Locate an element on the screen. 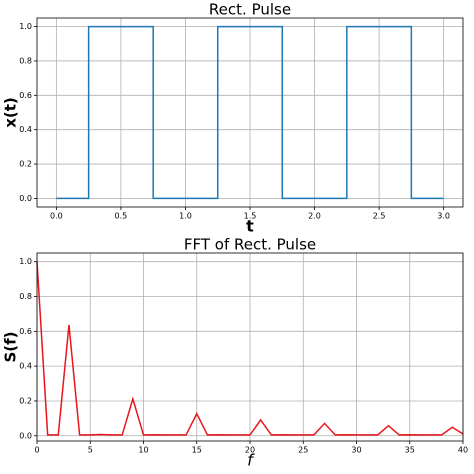  x-tick-label: 15 is located at coordinates (197, 450).